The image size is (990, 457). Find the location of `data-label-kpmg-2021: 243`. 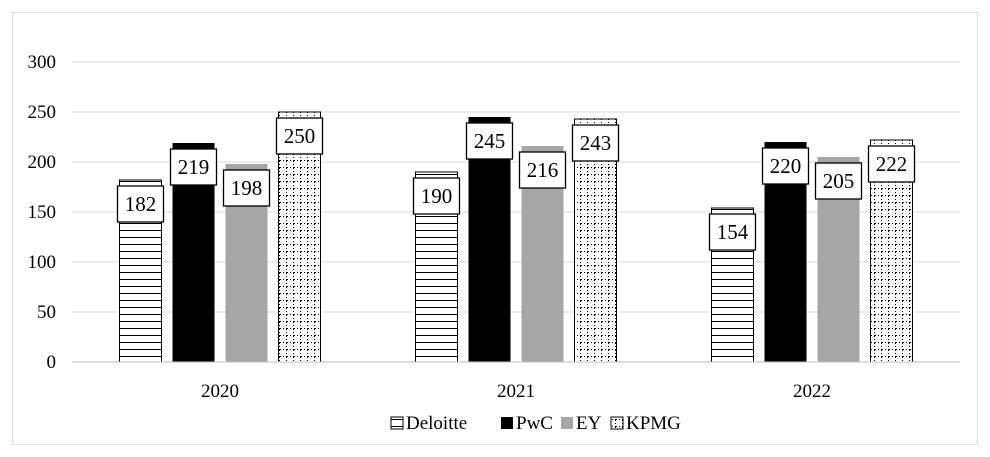

data-label-kpmg-2021: 243 is located at coordinates (596, 143).